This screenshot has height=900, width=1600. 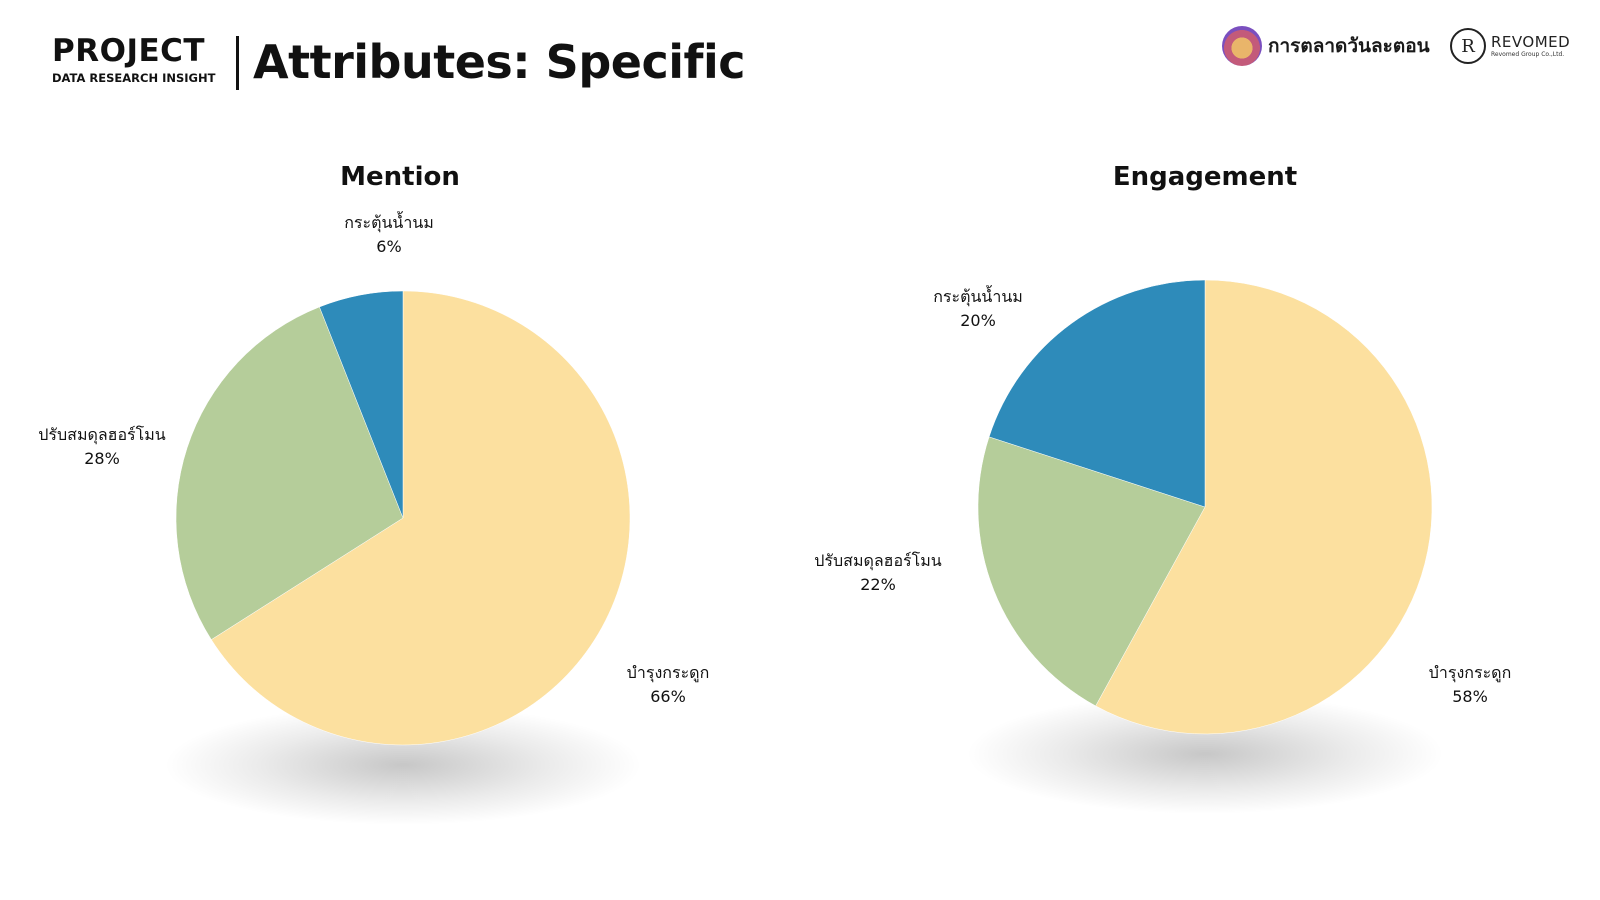 What do you see at coordinates (388, 246) in the screenshot?
I see `mention-pct-milk: 6%` at bounding box center [388, 246].